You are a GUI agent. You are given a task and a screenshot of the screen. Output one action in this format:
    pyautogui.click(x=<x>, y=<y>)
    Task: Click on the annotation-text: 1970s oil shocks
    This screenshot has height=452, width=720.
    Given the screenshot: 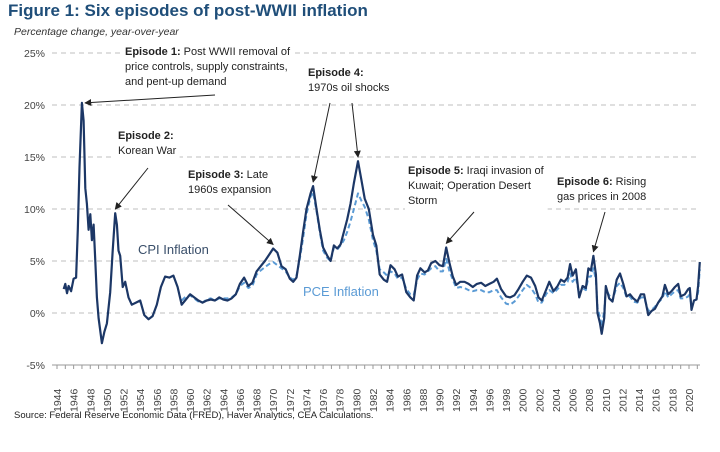 What is the action you would take?
    pyautogui.click(x=349, y=88)
    